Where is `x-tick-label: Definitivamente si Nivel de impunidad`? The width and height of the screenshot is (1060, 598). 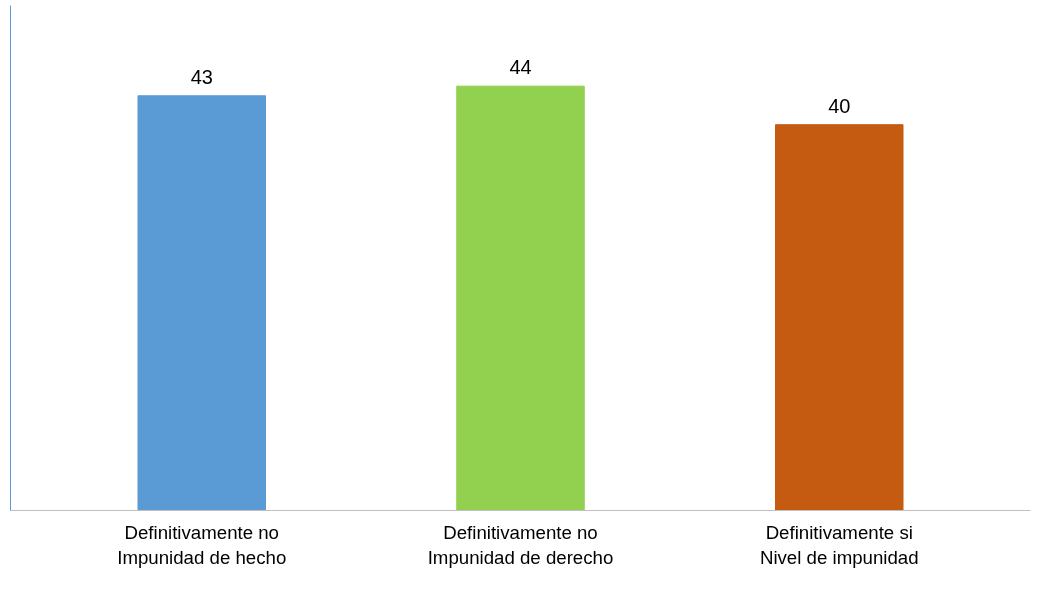
x-tick-label: Definitivamente si Nivel de impunidad is located at coordinates (839, 544).